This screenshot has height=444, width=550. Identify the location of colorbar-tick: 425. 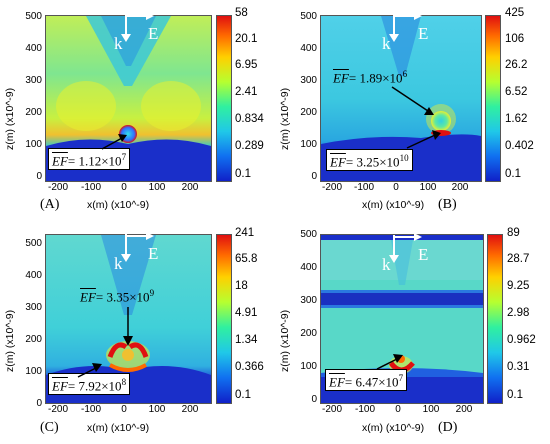
(515, 13).